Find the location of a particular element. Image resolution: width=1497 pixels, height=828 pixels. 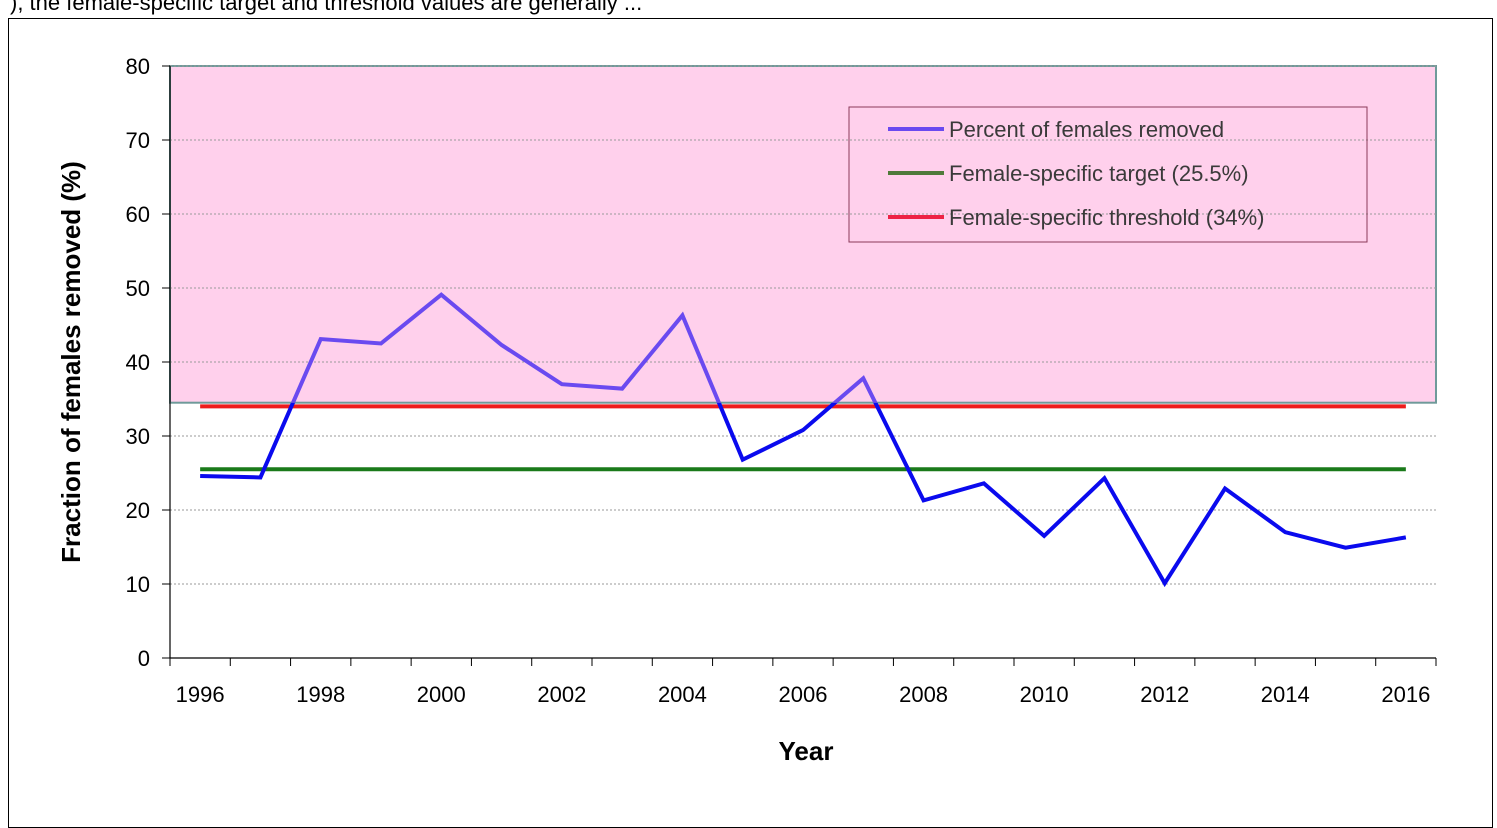

x-tick-label: 2002 is located at coordinates (561, 694).